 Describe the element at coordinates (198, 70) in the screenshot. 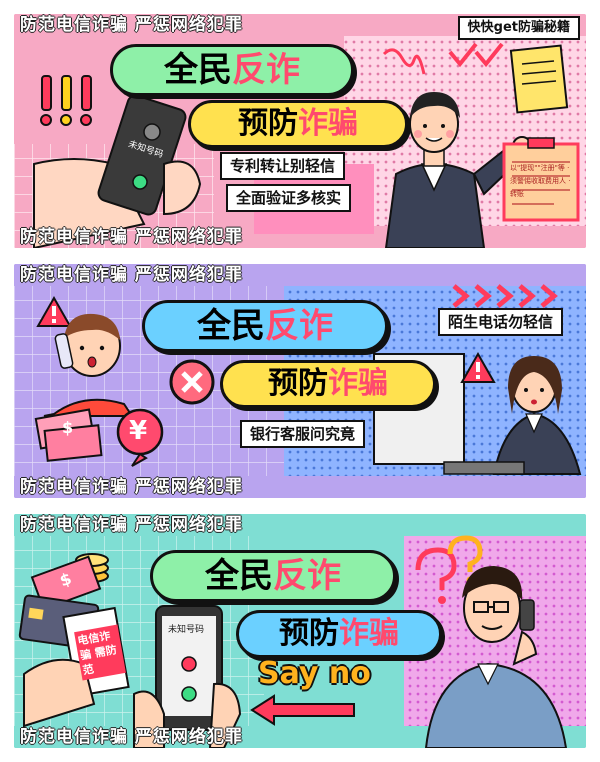

I see `banner1-title-a: 全民` at that location.